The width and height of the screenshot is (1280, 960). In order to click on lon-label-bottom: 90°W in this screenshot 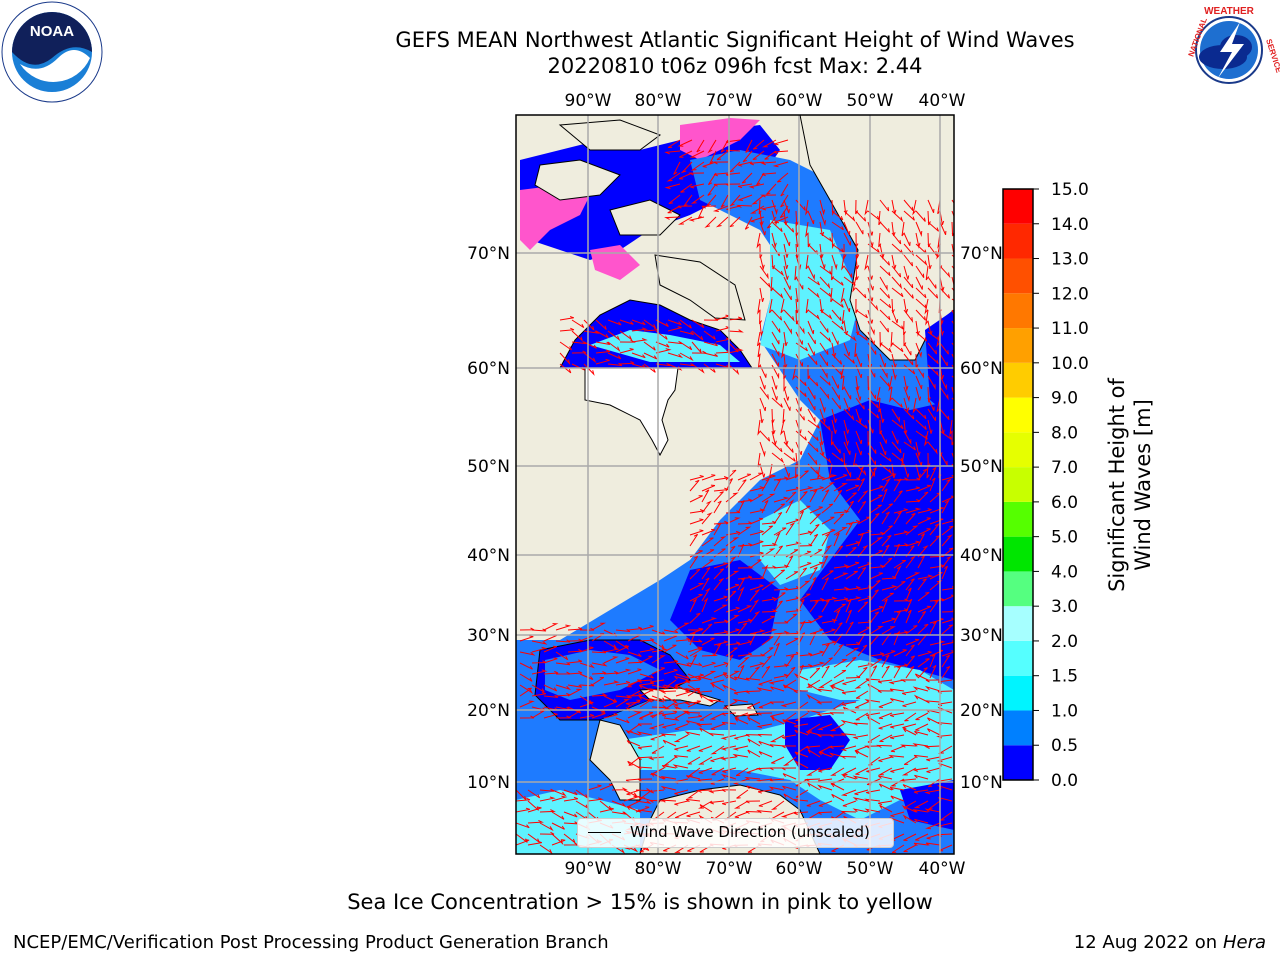, I will do `click(588, 869)`.